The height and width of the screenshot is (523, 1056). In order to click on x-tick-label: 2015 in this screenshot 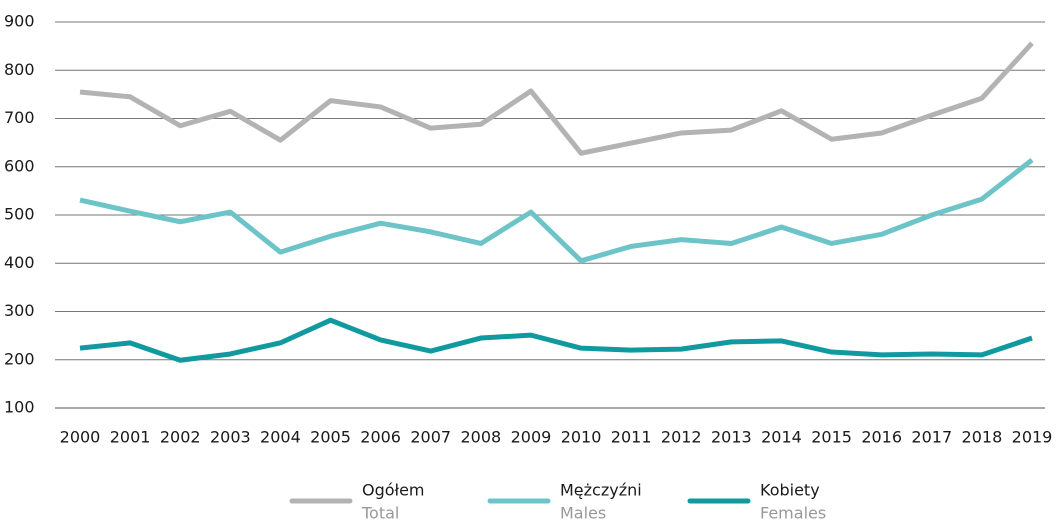, I will do `click(831, 437)`.